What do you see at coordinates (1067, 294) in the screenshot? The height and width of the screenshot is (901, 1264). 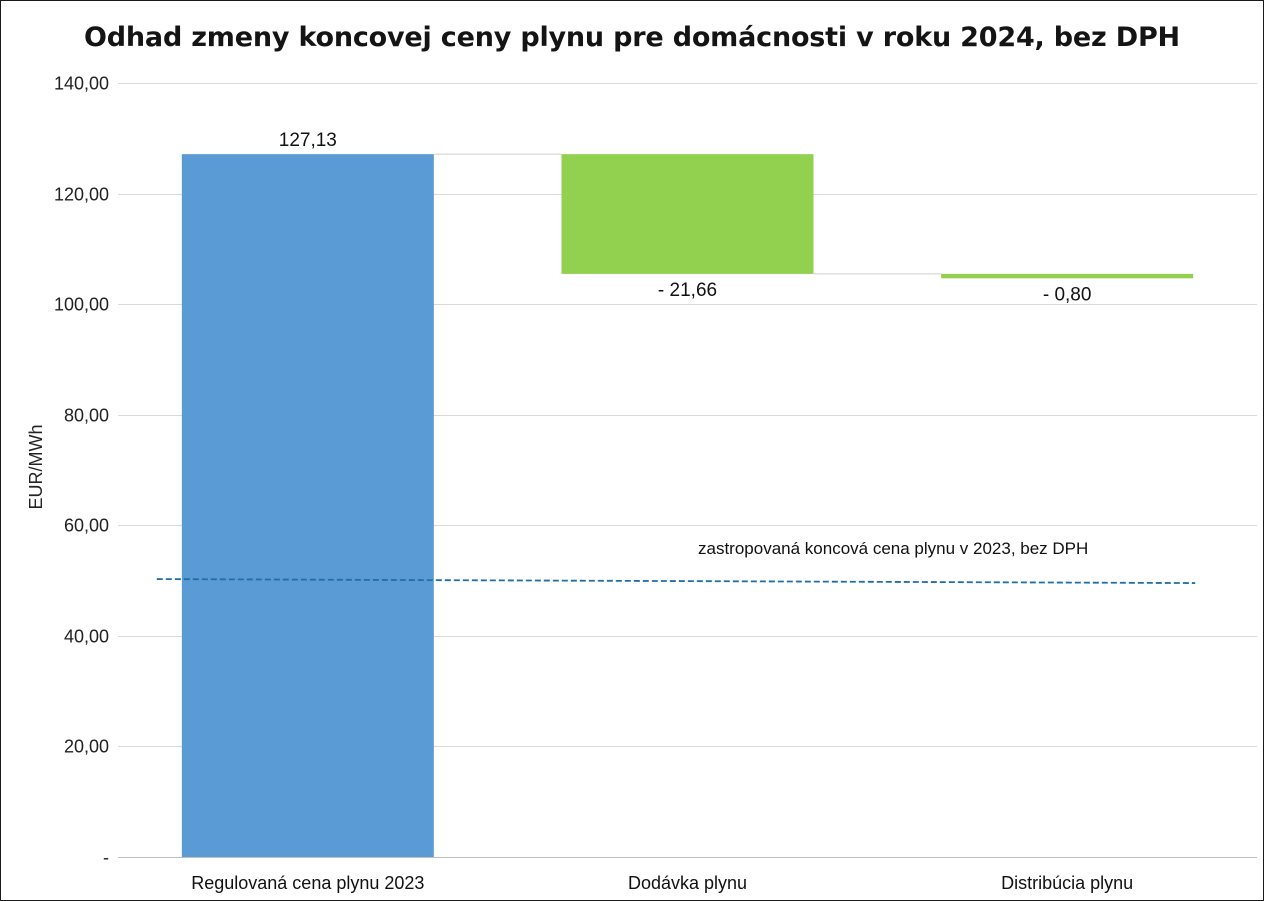 I see `data-label: - 0,80` at bounding box center [1067, 294].